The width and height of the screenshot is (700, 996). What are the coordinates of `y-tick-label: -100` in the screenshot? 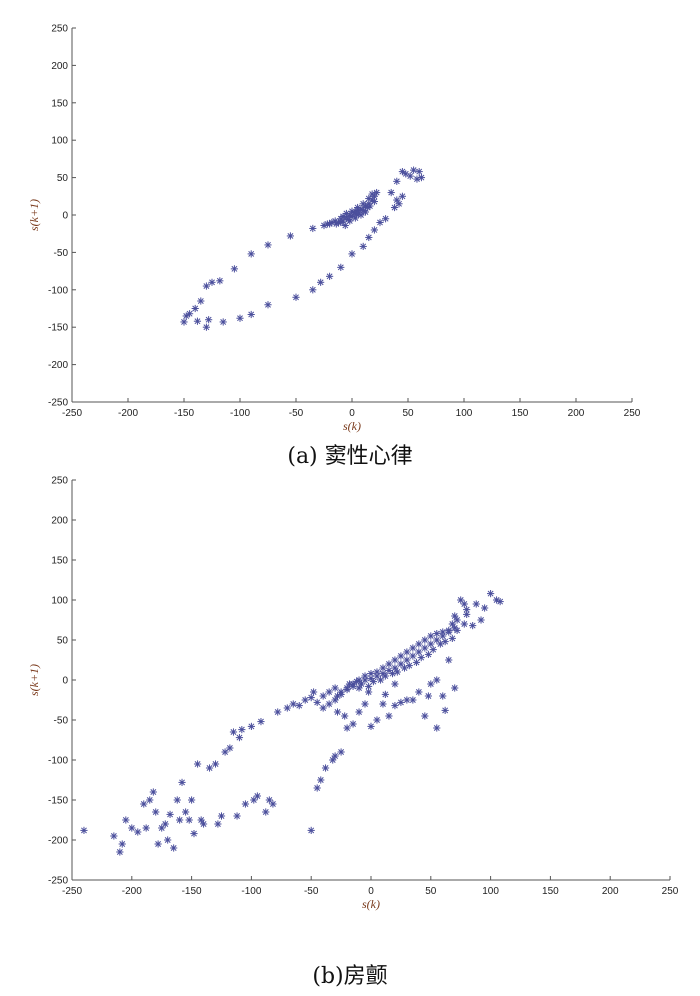 It's located at (58, 290).